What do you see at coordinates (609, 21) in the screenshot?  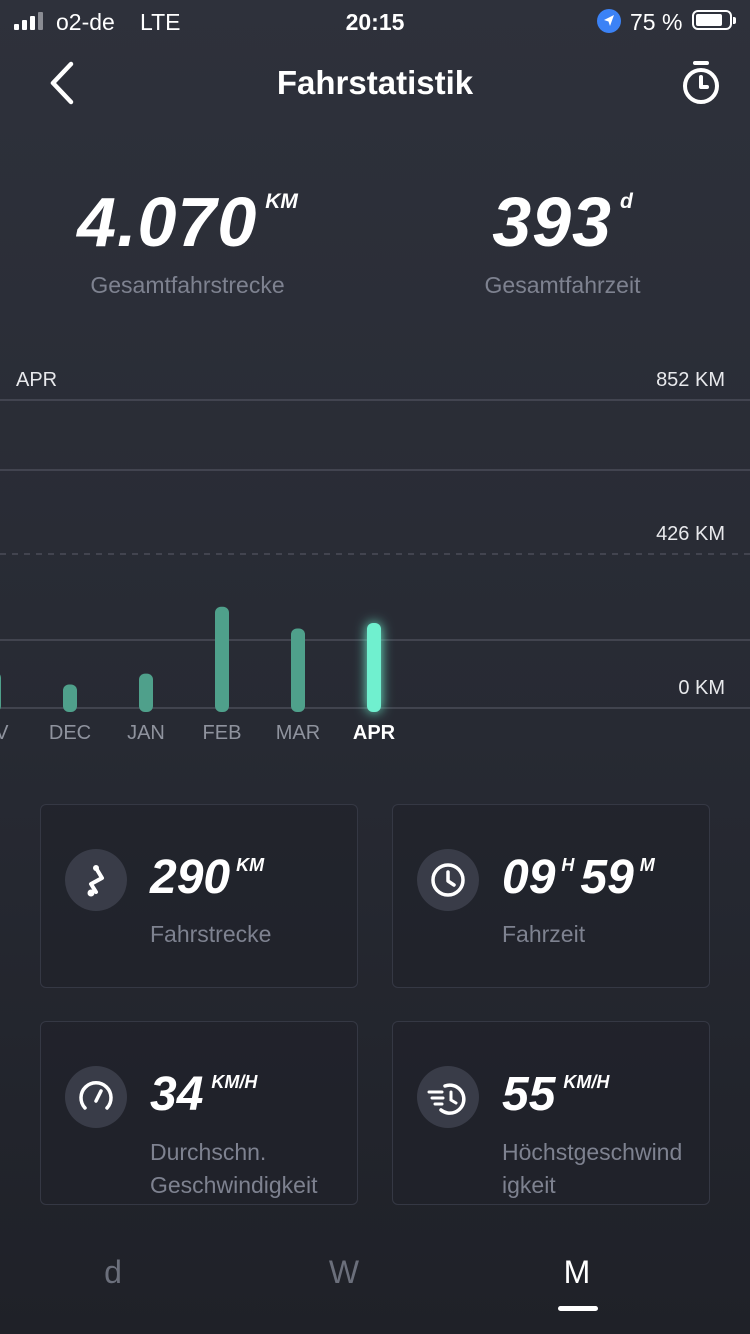 I see `location-arrow-icon` at bounding box center [609, 21].